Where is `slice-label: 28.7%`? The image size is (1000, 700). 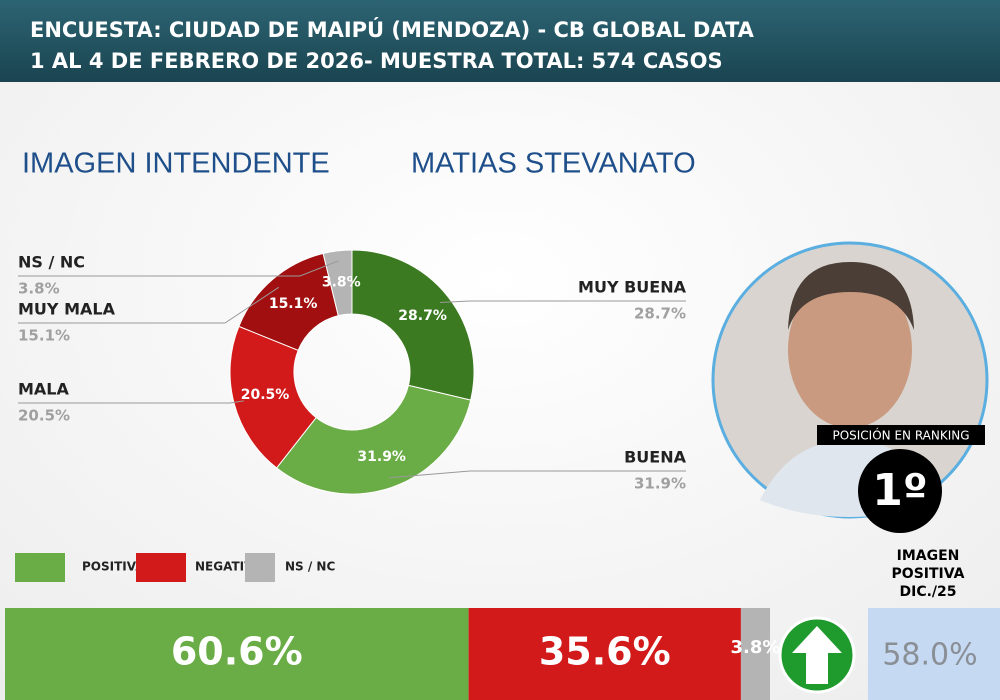
slice-label: 28.7% is located at coordinates (422, 316).